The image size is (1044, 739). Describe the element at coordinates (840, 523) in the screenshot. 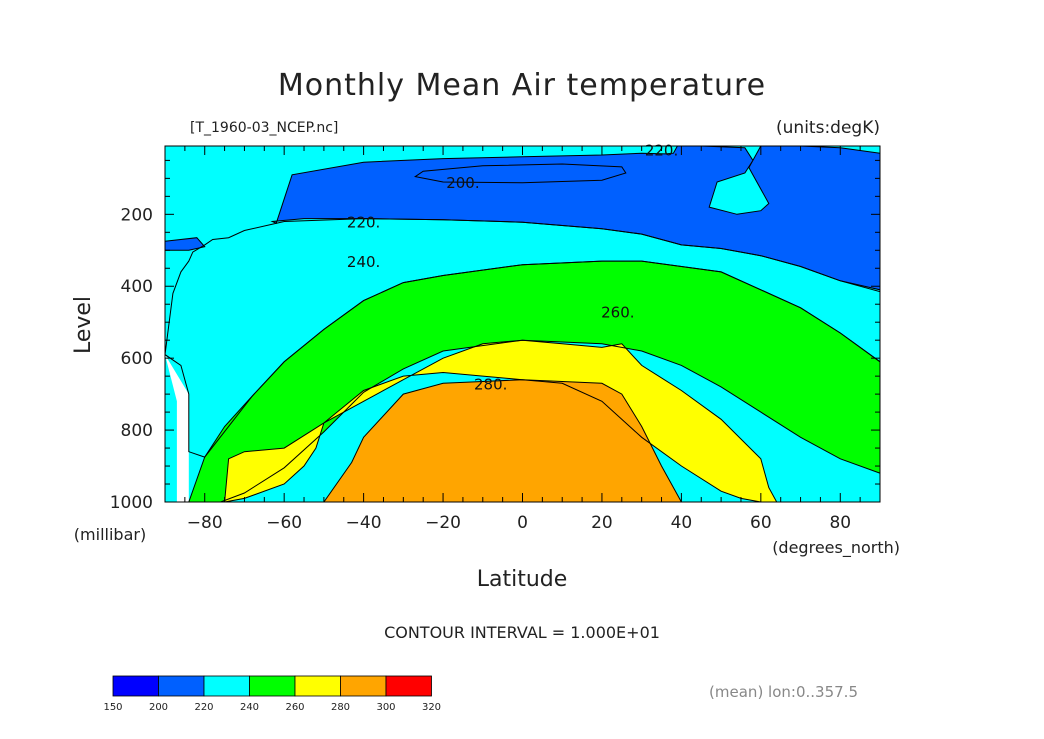

I see `x-tick-label: 80` at that location.